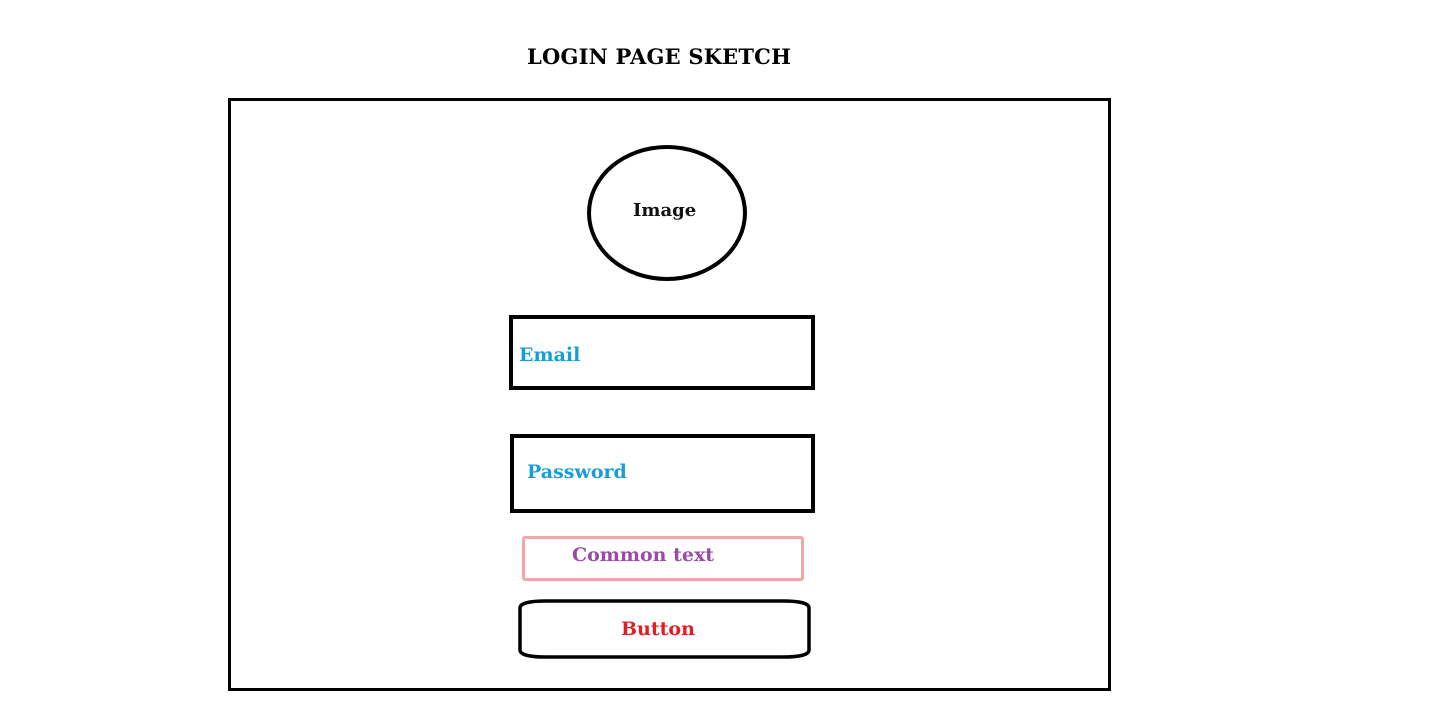 This screenshot has height=726, width=1429. Describe the element at coordinates (658, 629) in the screenshot. I see `button-label: Button` at that location.